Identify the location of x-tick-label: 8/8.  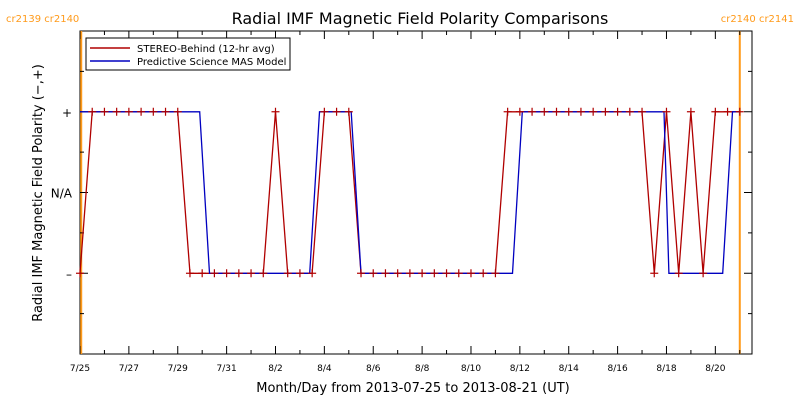
(422, 369).